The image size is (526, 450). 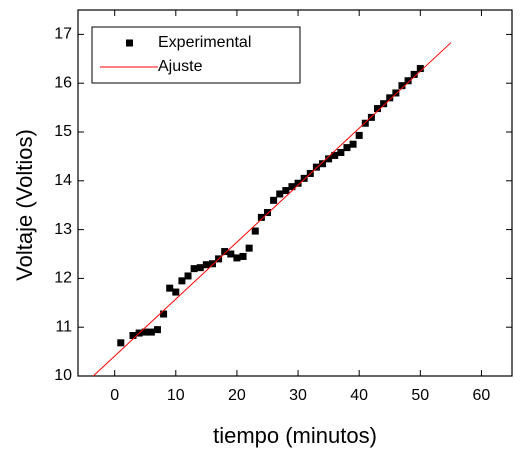 What do you see at coordinates (63, 278) in the screenshot?
I see `y-tick-label: 12` at bounding box center [63, 278].